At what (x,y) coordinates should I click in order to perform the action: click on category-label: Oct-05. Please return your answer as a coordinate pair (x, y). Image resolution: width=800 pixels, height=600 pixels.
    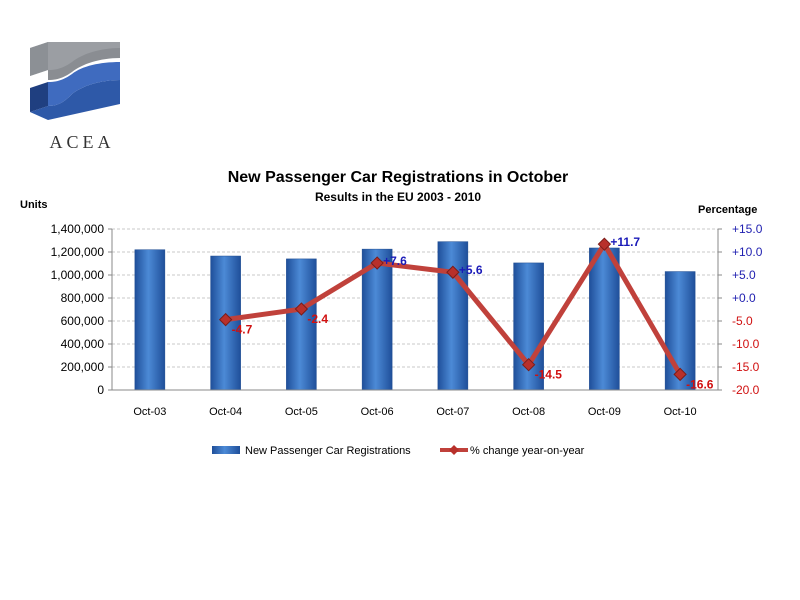
    Looking at the image, I should click on (301, 412).